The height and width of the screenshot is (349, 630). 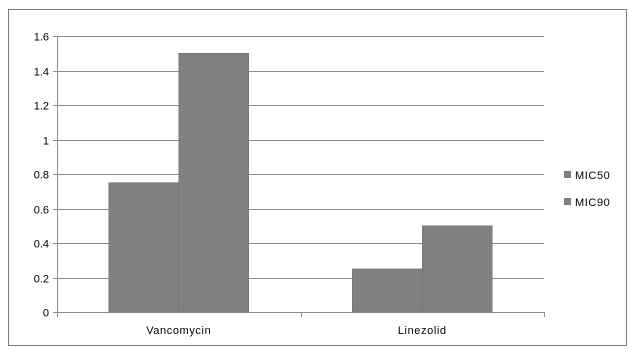 I want to click on legend: MIC50 MIC90, so click(x=587, y=189).